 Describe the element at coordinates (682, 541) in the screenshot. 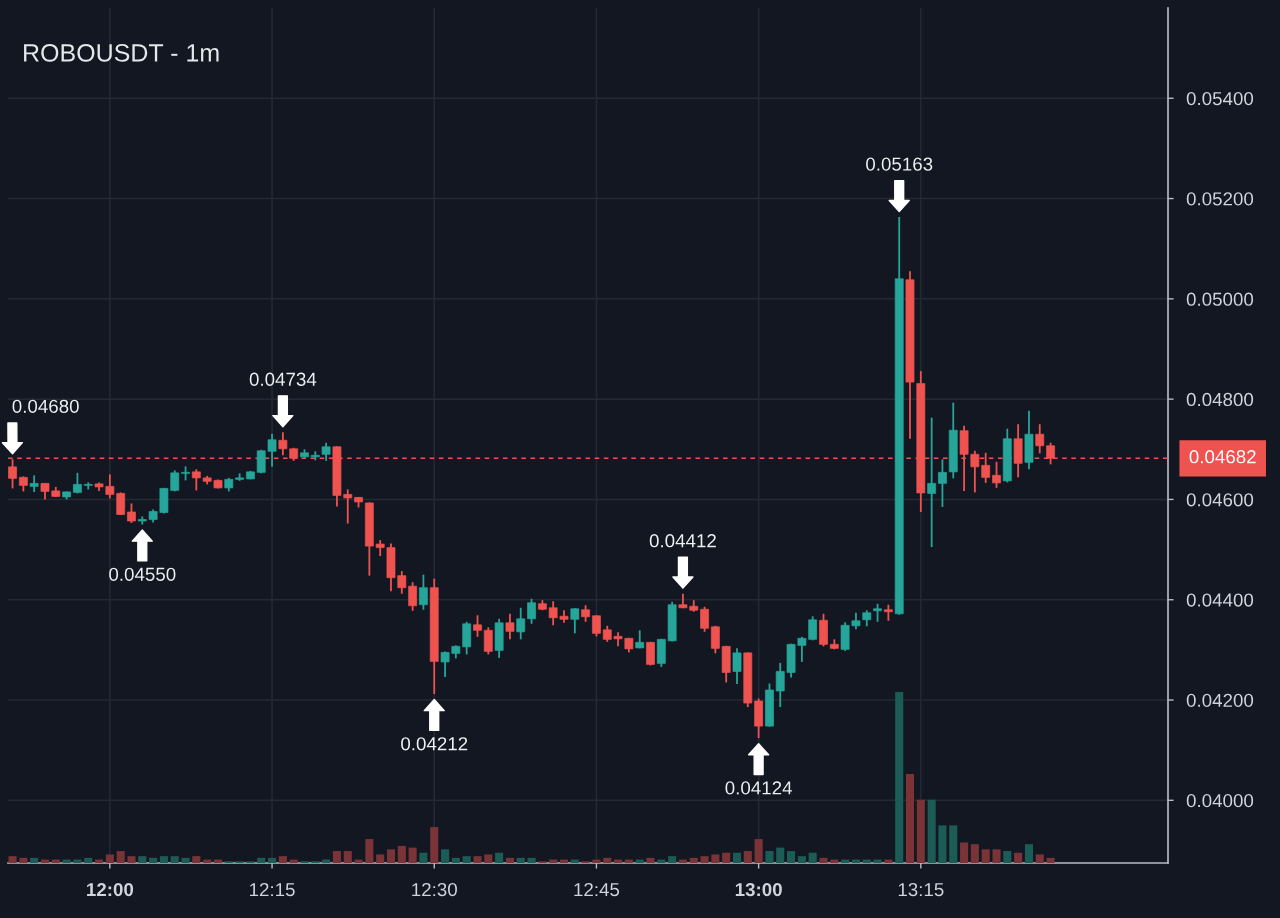

I see `annotation: 0.04412` at that location.